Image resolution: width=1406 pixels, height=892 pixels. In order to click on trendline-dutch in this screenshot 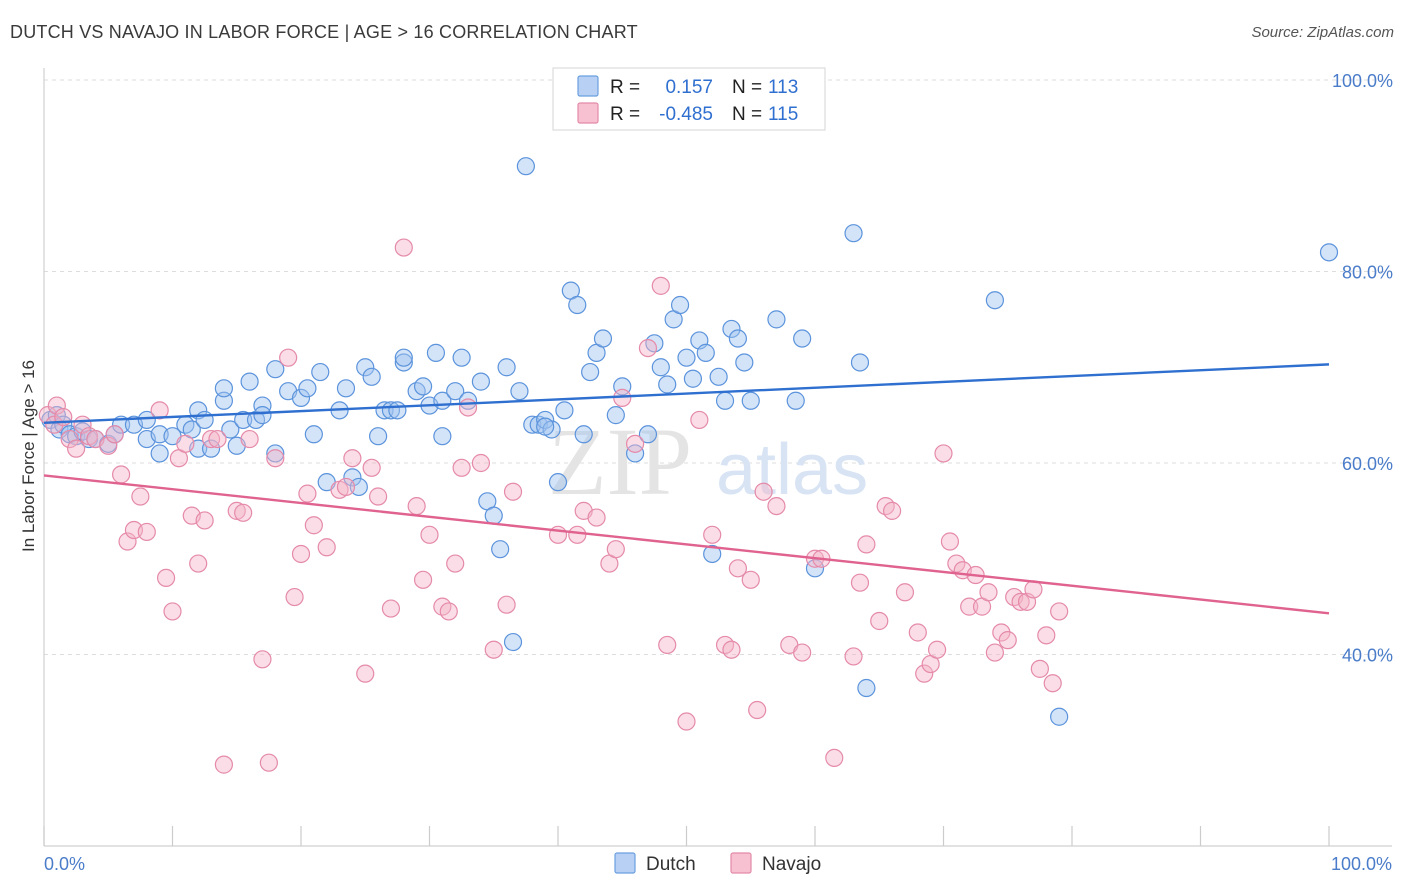, I will do `click(686, 393)`.